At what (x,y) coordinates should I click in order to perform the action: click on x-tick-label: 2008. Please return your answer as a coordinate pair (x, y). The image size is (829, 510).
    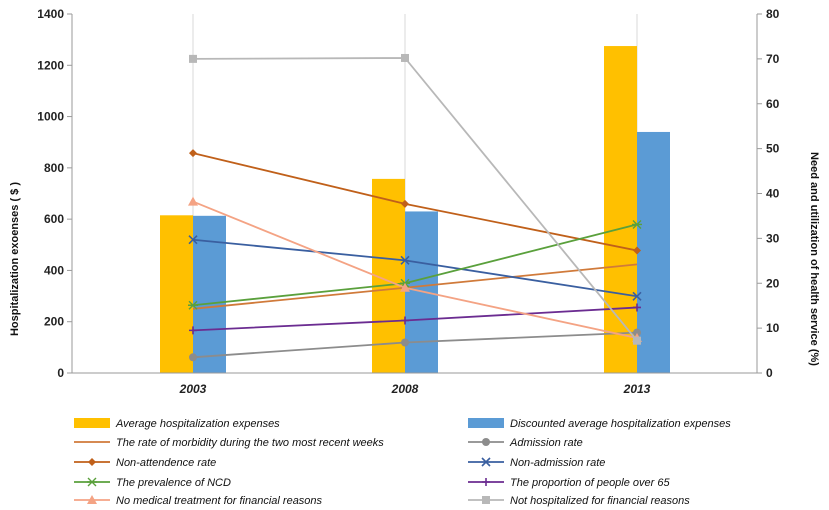
    Looking at the image, I should click on (405, 389).